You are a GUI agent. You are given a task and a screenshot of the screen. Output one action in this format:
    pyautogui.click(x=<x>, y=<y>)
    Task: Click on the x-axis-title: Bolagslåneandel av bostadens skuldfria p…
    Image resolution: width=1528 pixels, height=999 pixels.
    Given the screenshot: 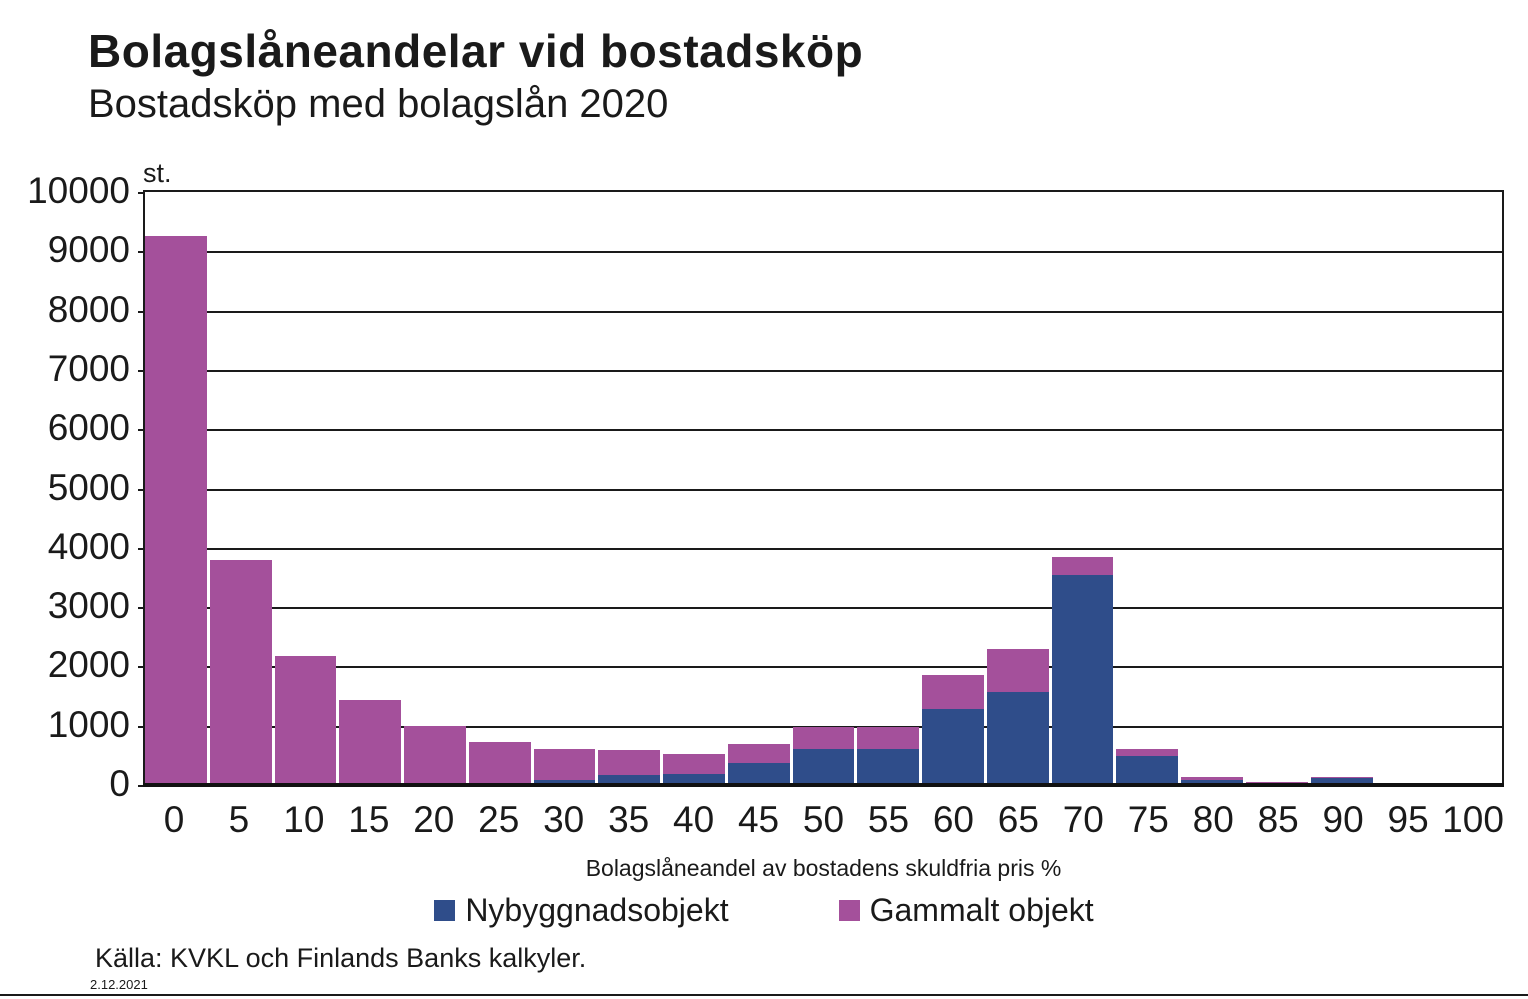 What is the action you would take?
    pyautogui.click(x=823, y=868)
    